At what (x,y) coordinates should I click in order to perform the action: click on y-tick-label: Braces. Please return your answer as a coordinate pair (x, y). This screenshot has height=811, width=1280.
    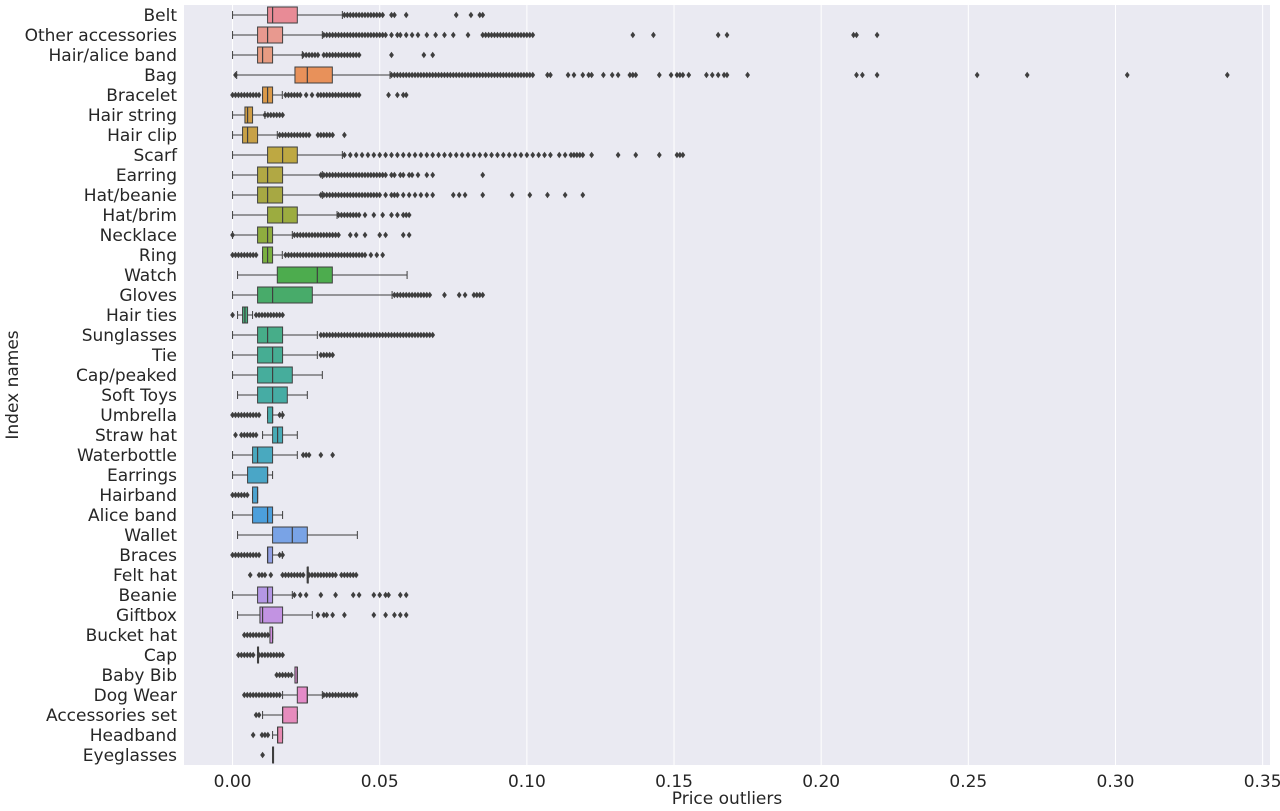
    Looking at the image, I should click on (148, 556).